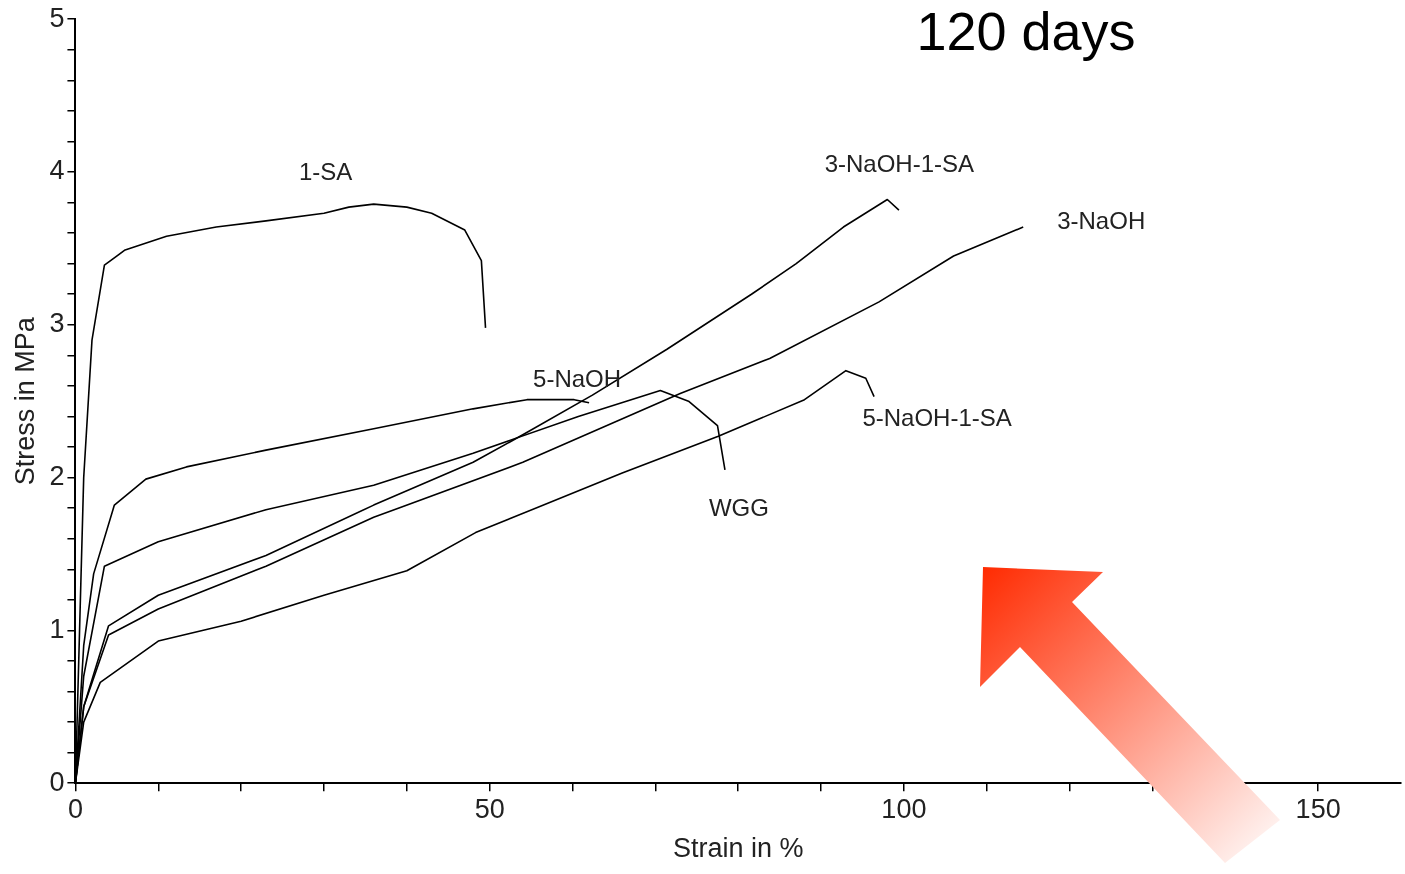 The image size is (1405, 874). What do you see at coordinates (738, 848) in the screenshot?
I see `x-axis-title: Strain in %` at bounding box center [738, 848].